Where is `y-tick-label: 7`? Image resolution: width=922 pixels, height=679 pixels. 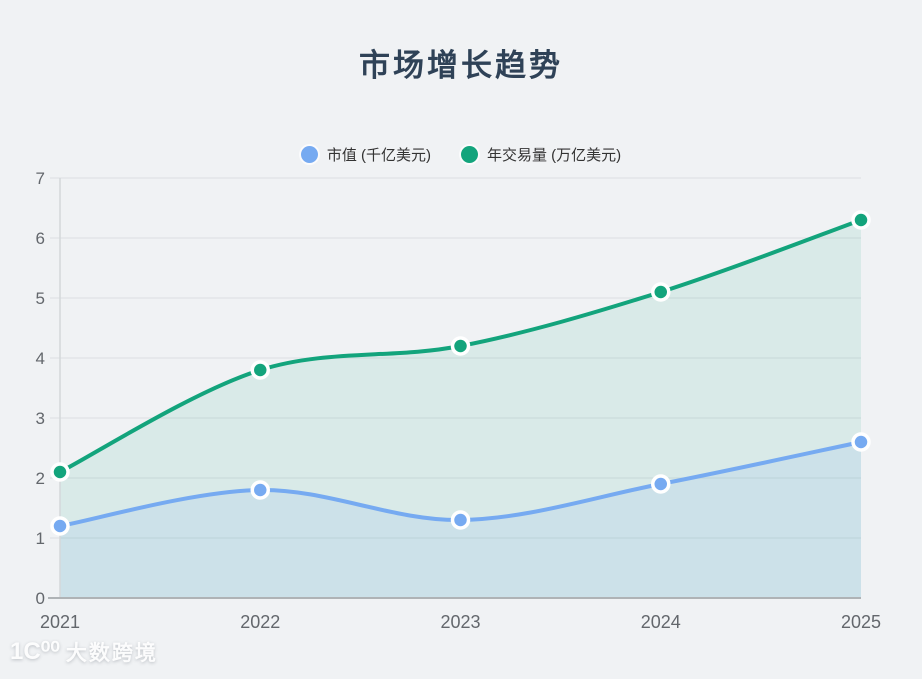
y-tick-label: 7 is located at coordinates (40, 178).